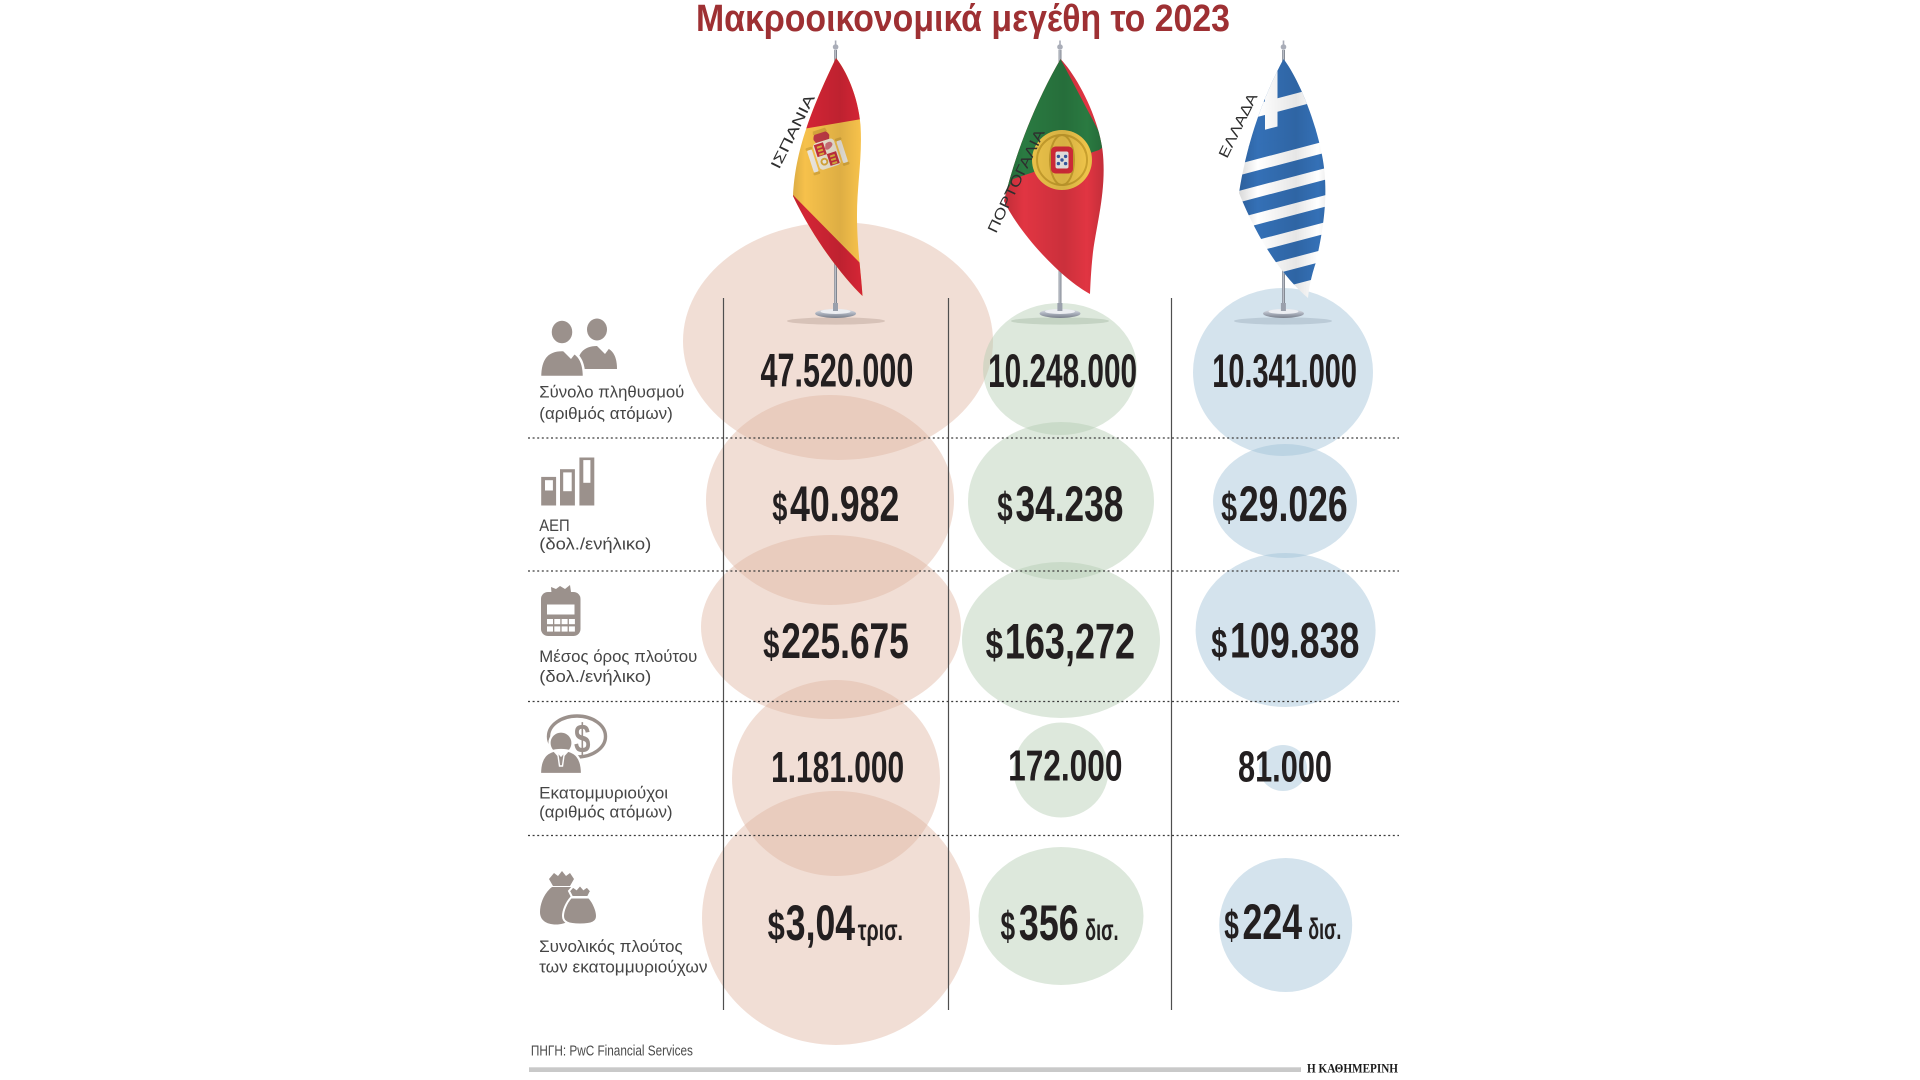 The width and height of the screenshot is (1920, 1080). Describe the element at coordinates (618, 657) in the screenshot. I see `svg-text: Μέσος όρος πλούτου` at that location.